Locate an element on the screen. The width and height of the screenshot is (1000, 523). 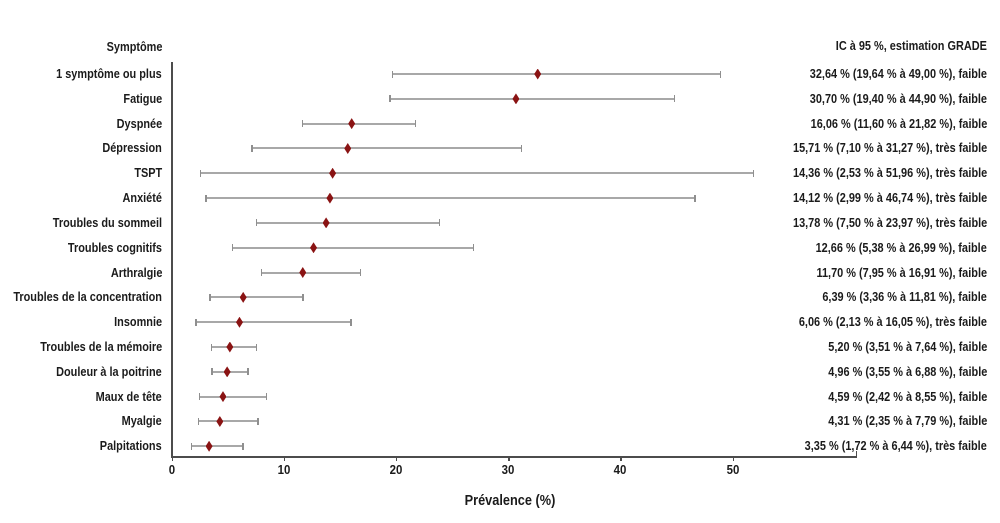
row-label: Troubles de la concentration is located at coordinates (87, 297).